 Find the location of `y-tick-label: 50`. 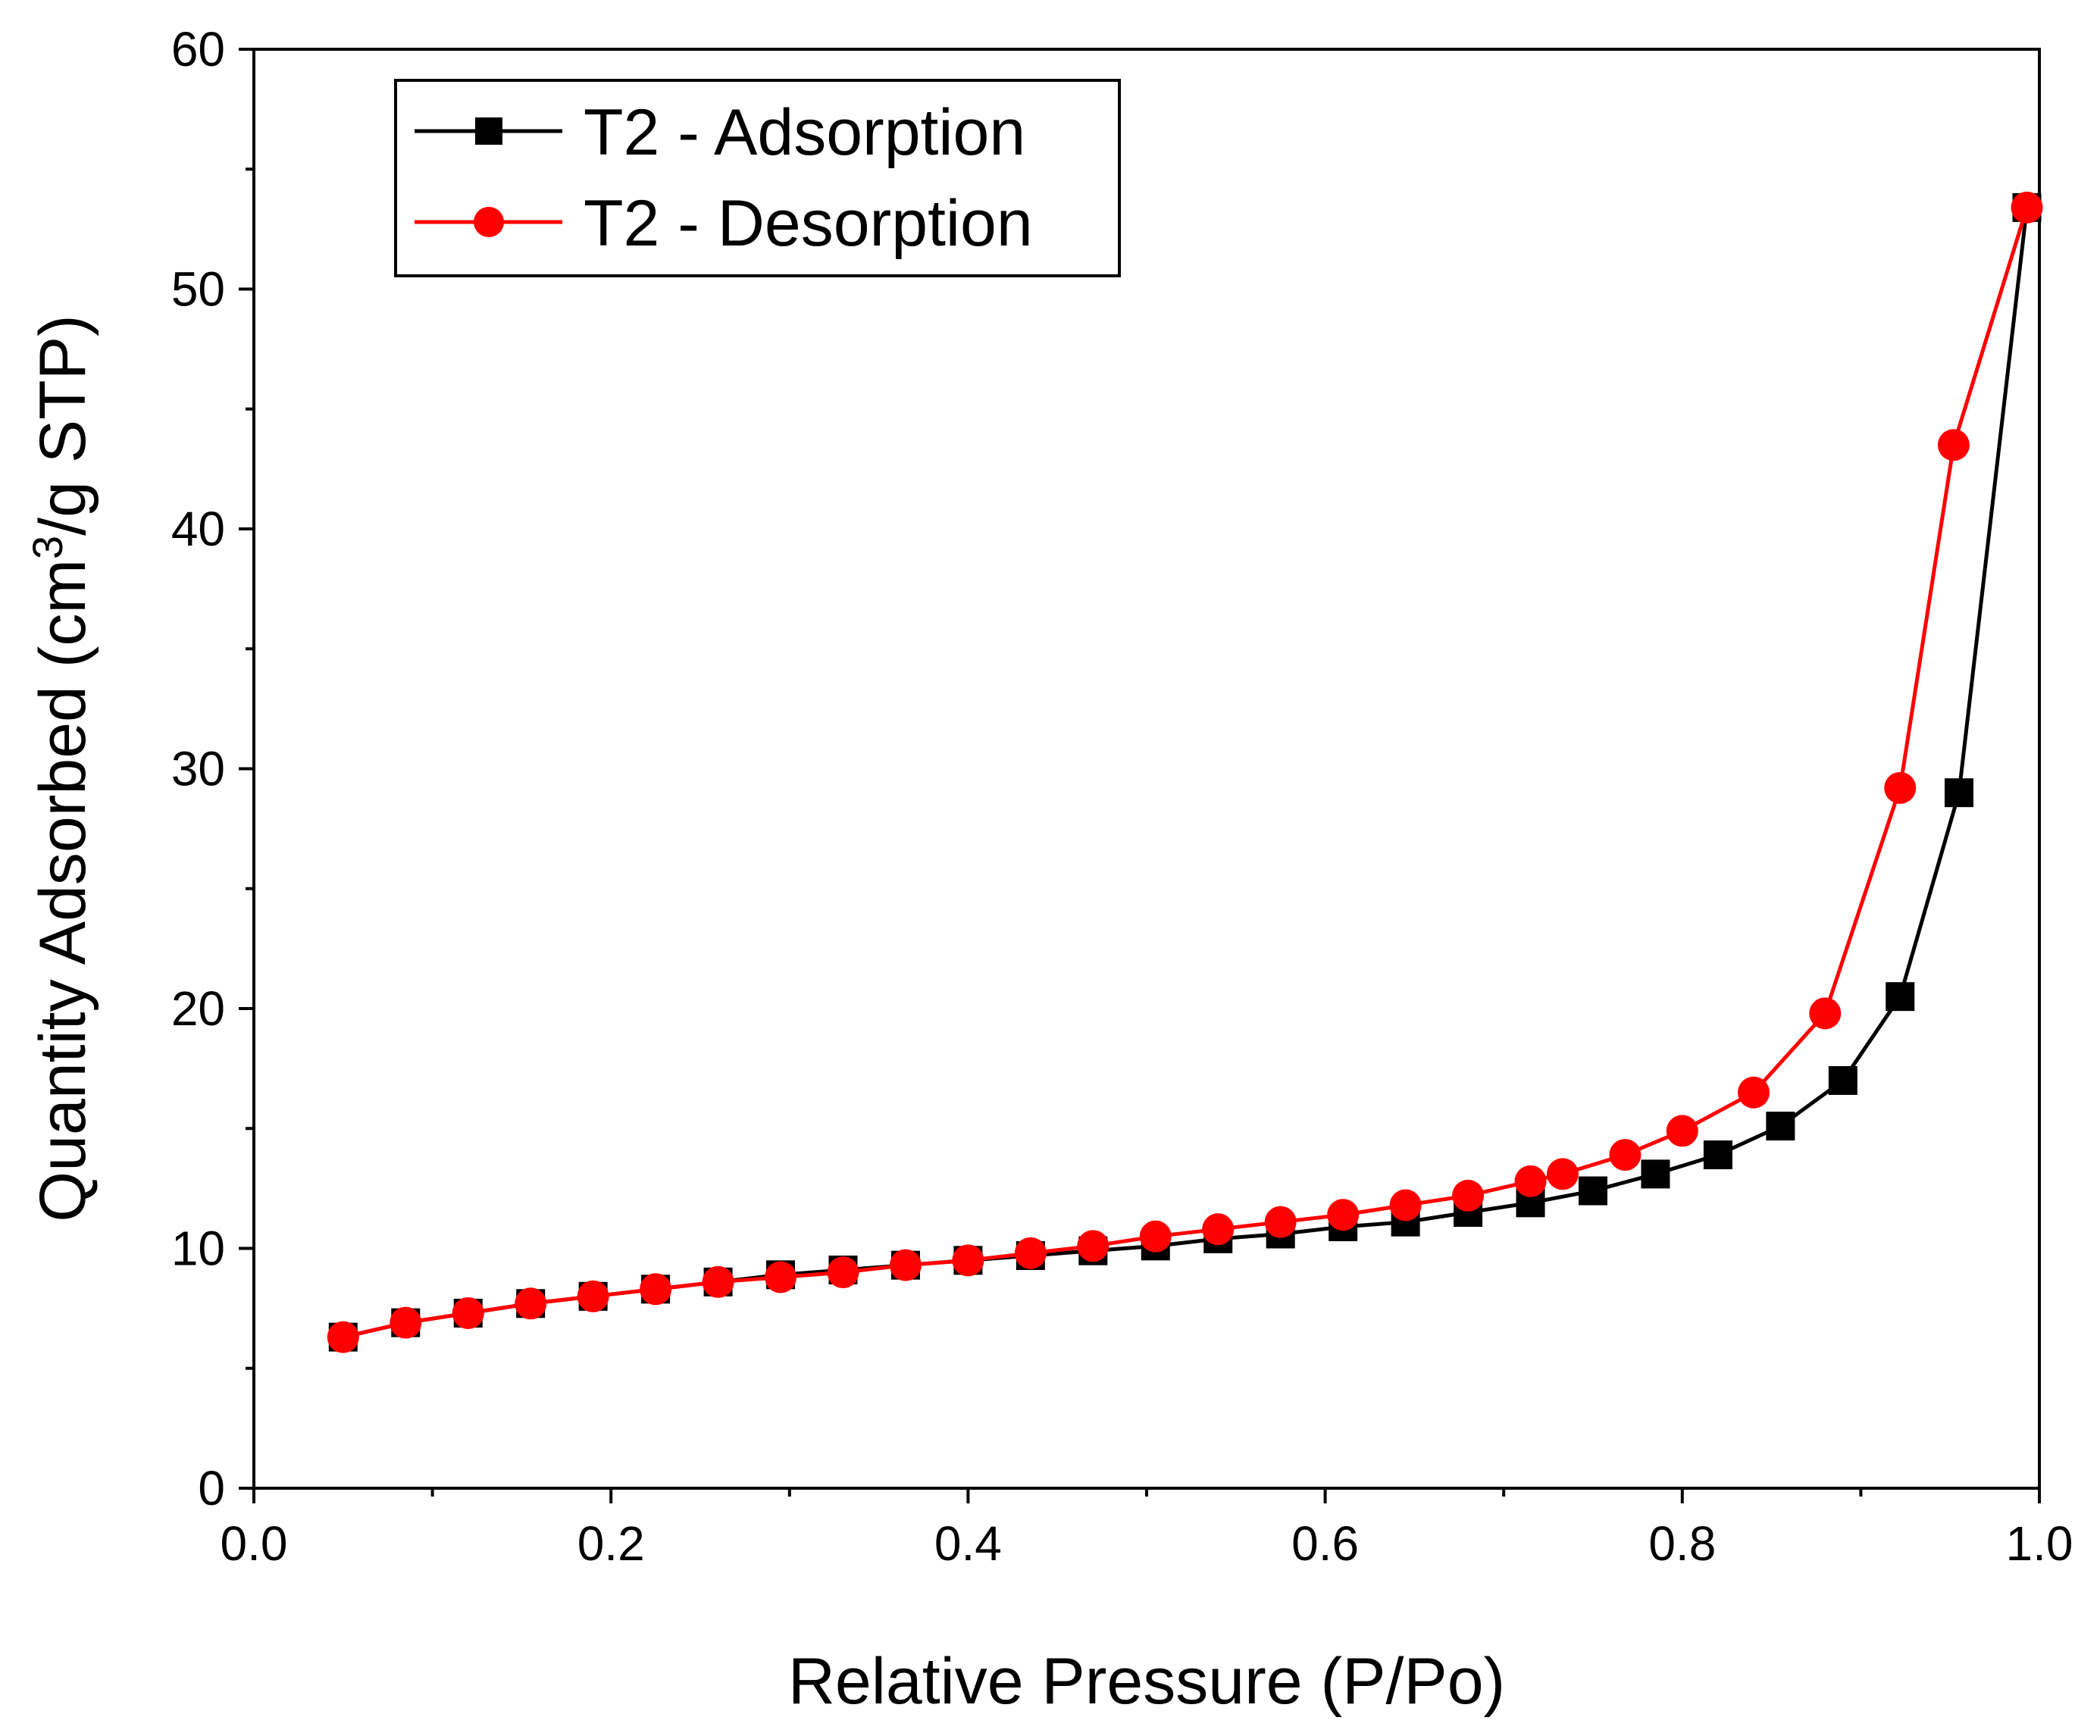

y-tick-label: 50 is located at coordinates (198, 289).